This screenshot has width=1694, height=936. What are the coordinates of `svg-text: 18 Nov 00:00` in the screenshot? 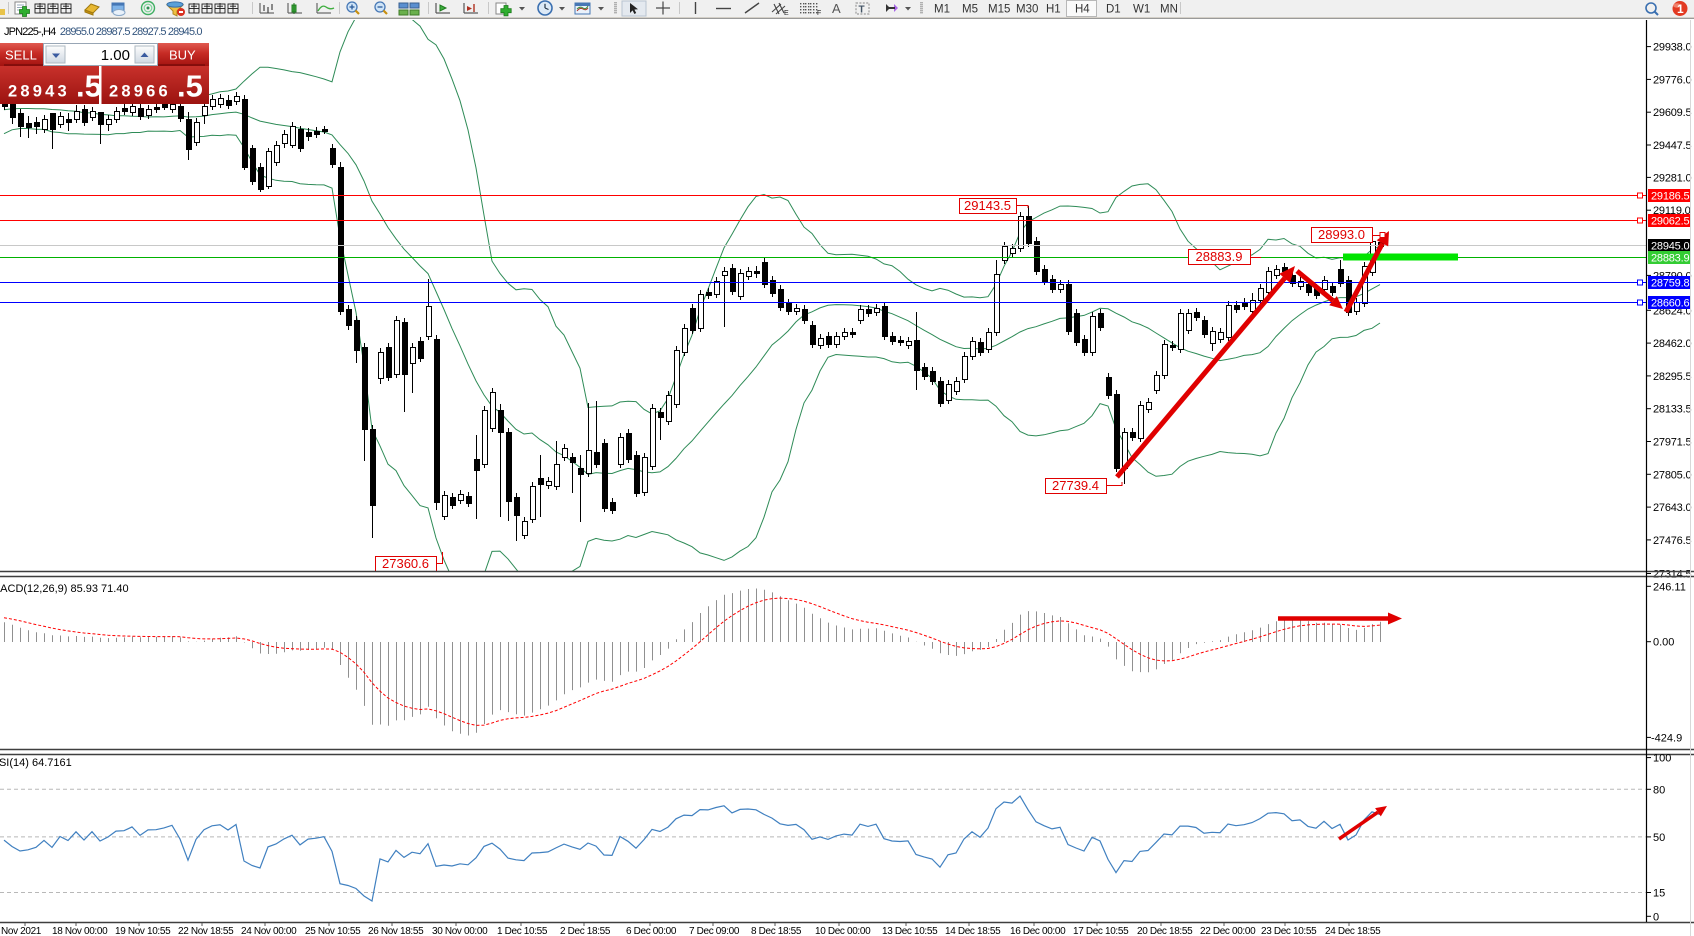 It's located at (80, 931).